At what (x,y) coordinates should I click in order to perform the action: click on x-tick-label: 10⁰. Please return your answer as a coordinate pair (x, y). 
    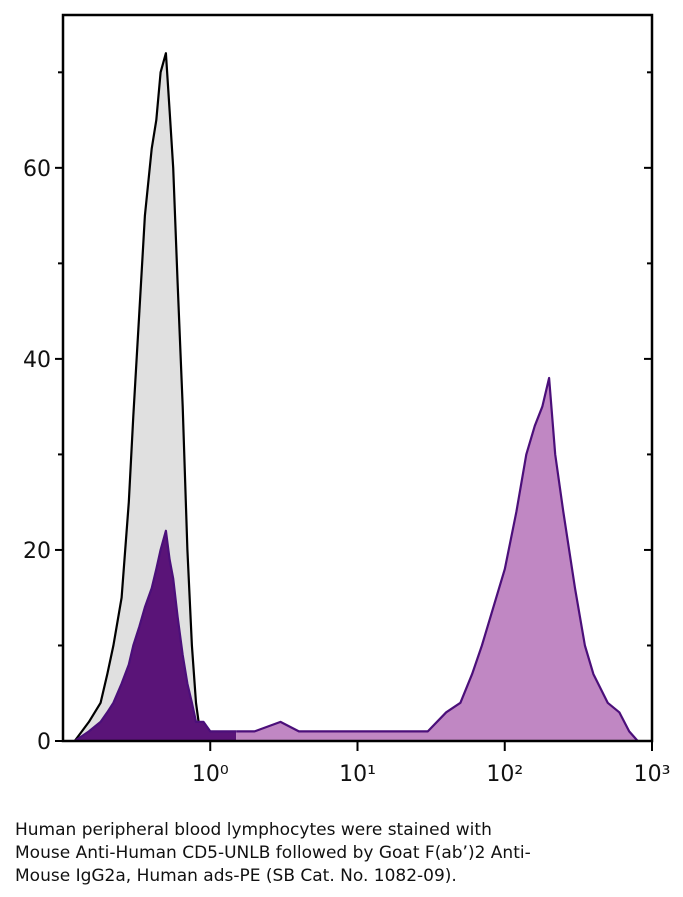
    Looking at the image, I should click on (210, 774).